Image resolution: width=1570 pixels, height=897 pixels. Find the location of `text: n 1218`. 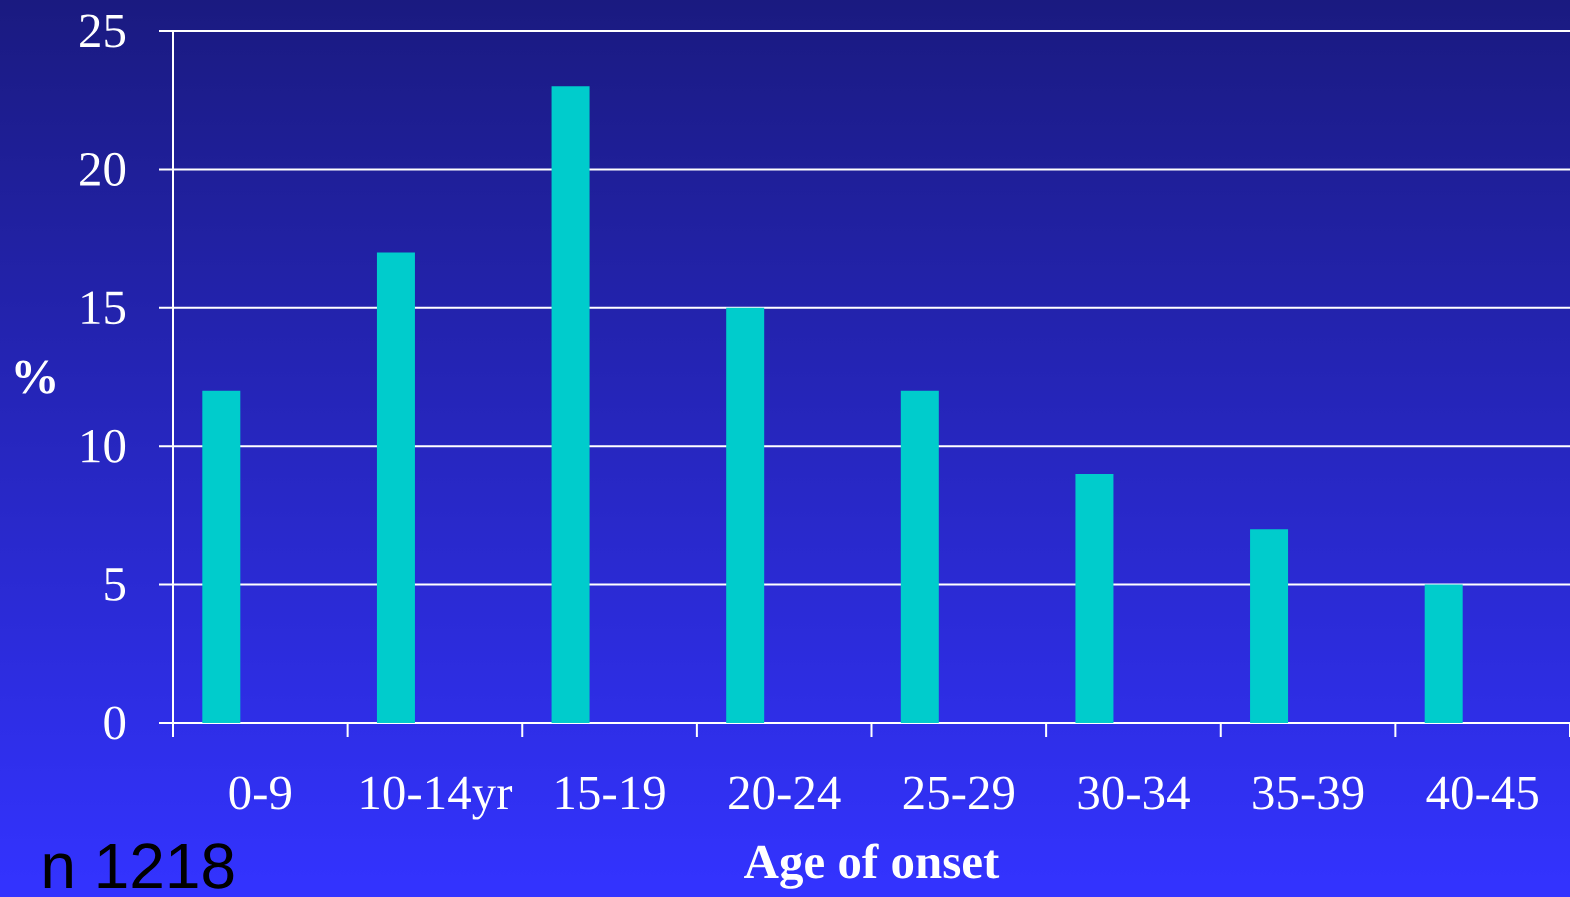

text: n 1218 is located at coordinates (139, 866).